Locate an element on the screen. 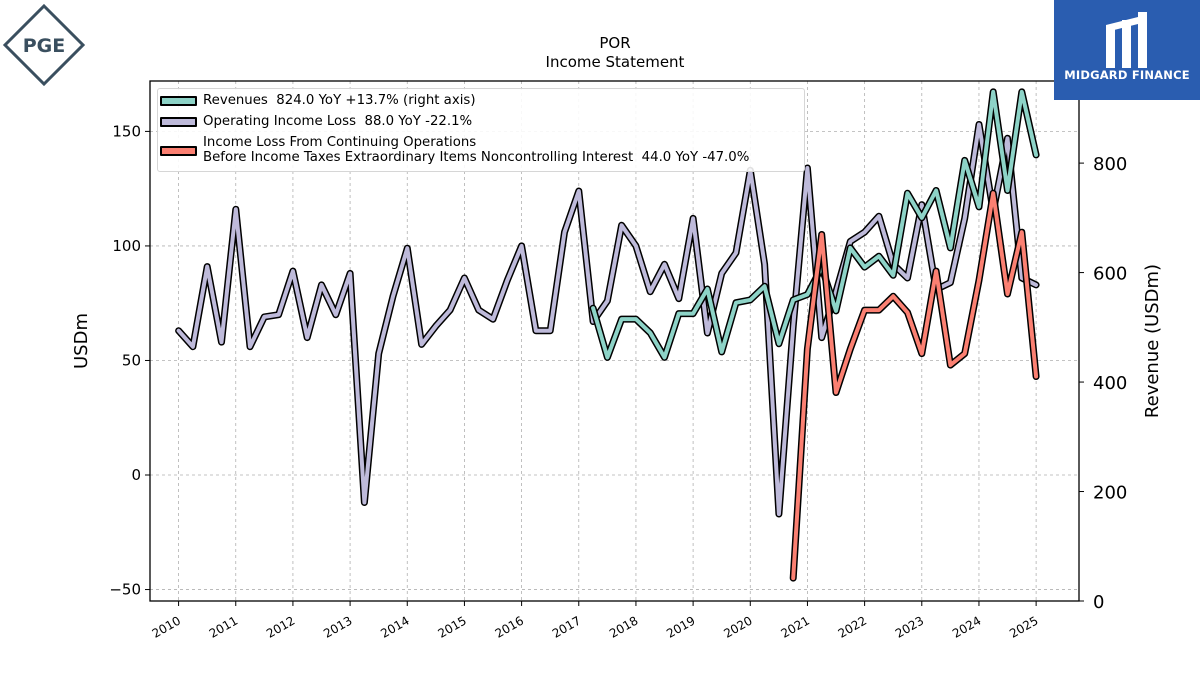  right-tick-label: 600 is located at coordinates (1110, 274).